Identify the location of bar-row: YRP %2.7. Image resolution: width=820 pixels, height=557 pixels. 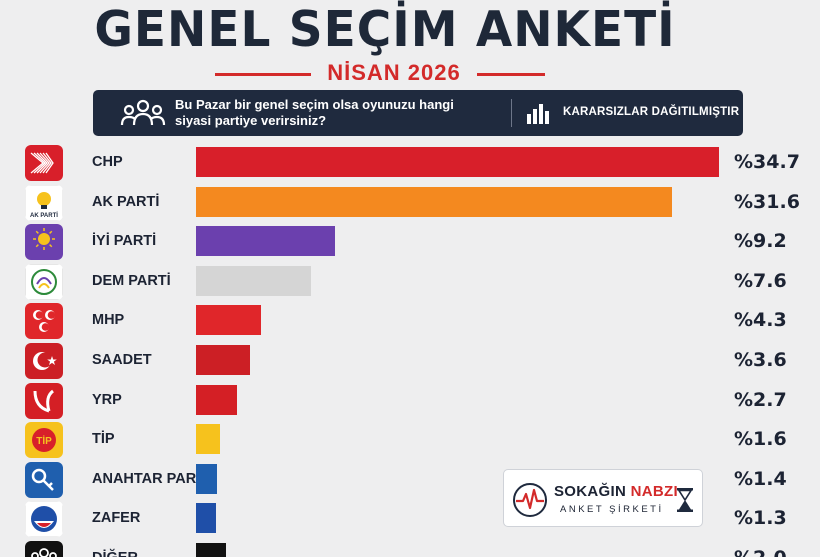
(410, 400).